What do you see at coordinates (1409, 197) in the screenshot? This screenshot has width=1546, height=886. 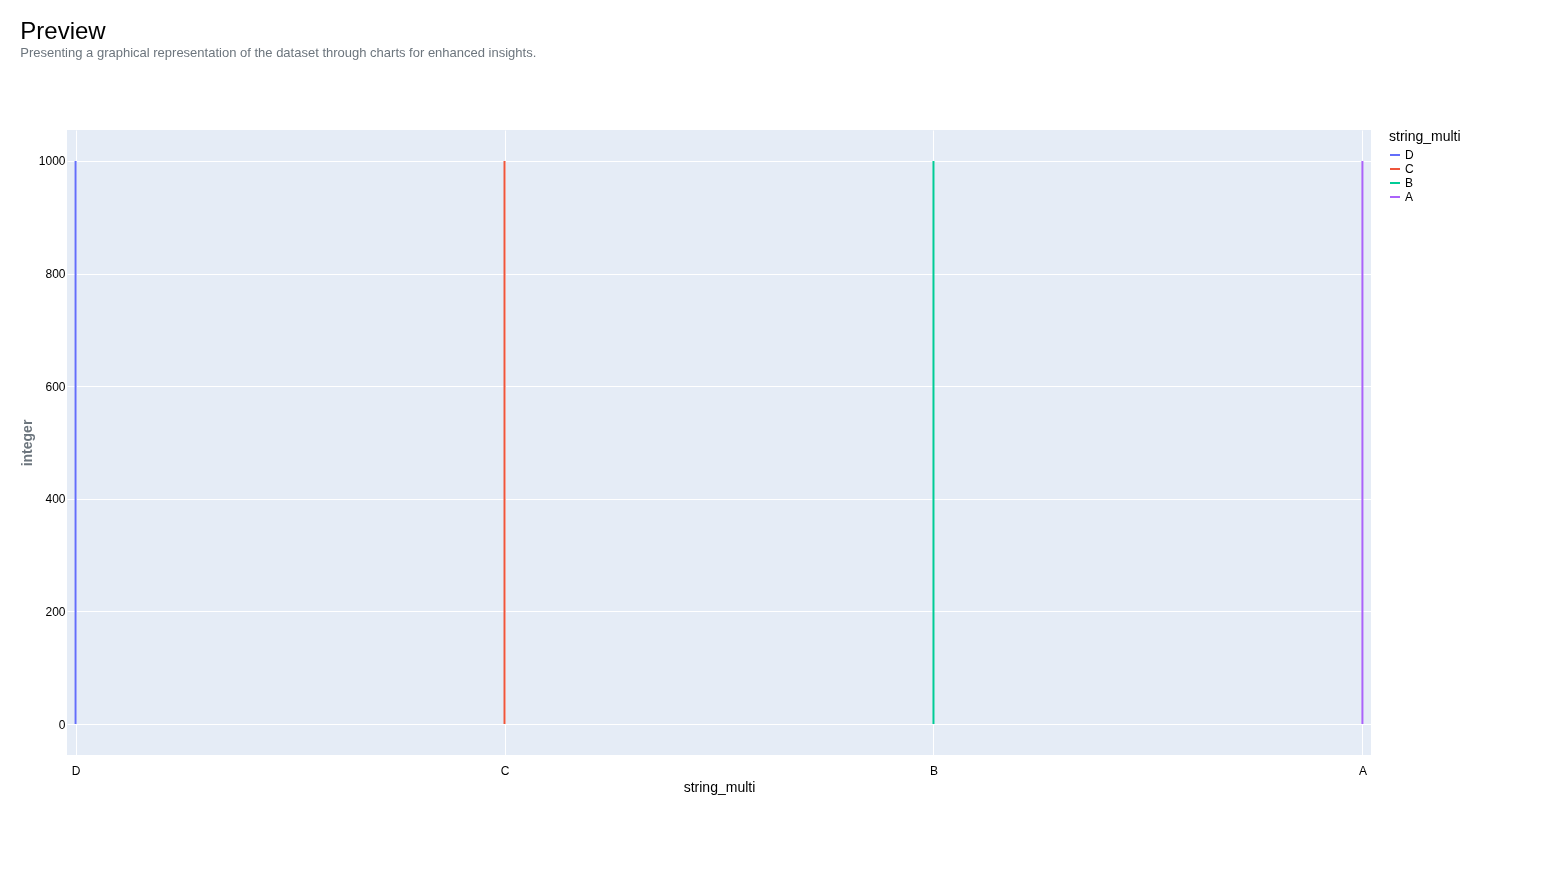 I see `legend-label: A` at bounding box center [1409, 197].